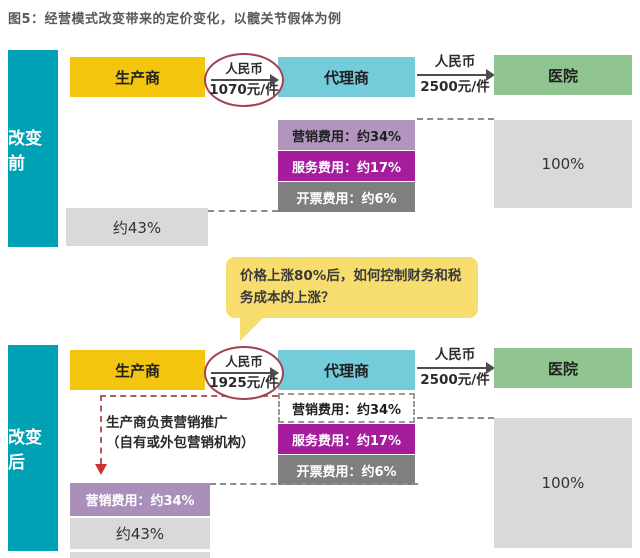 The image size is (640, 558). I want to click on before-agent-hospital-arrow: 人民币 2500元/件, so click(455, 74).